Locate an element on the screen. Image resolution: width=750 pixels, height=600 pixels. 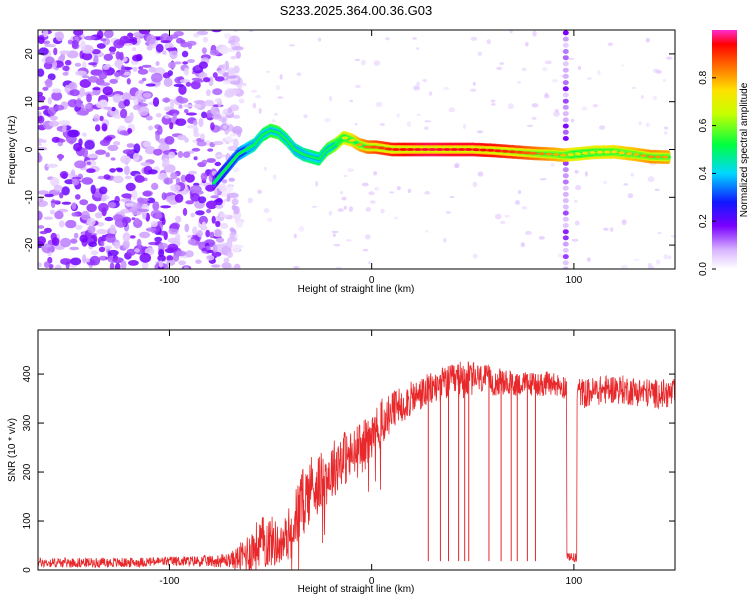
chart-title: S233.2025.364.00.36.G03 is located at coordinates (356, 10).